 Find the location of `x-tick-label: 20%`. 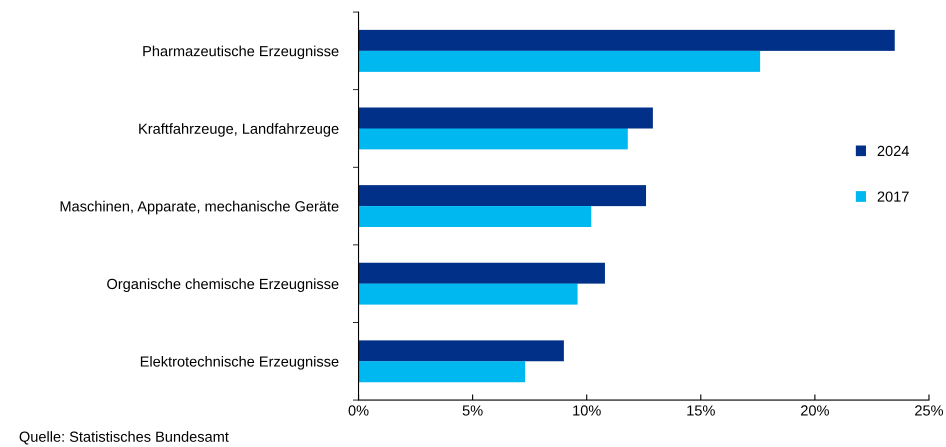

x-tick-label: 20% is located at coordinates (815, 410).